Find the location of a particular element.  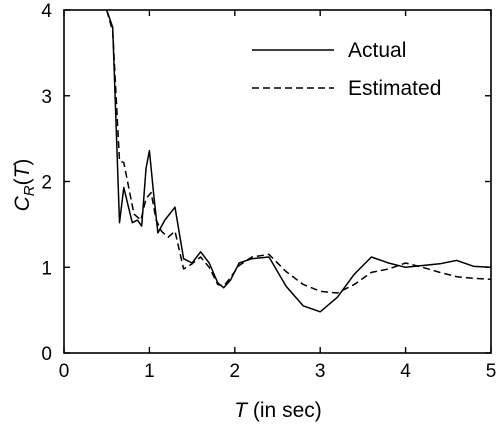

y-axis-label-paren-close: ) is located at coordinates (22, 162).